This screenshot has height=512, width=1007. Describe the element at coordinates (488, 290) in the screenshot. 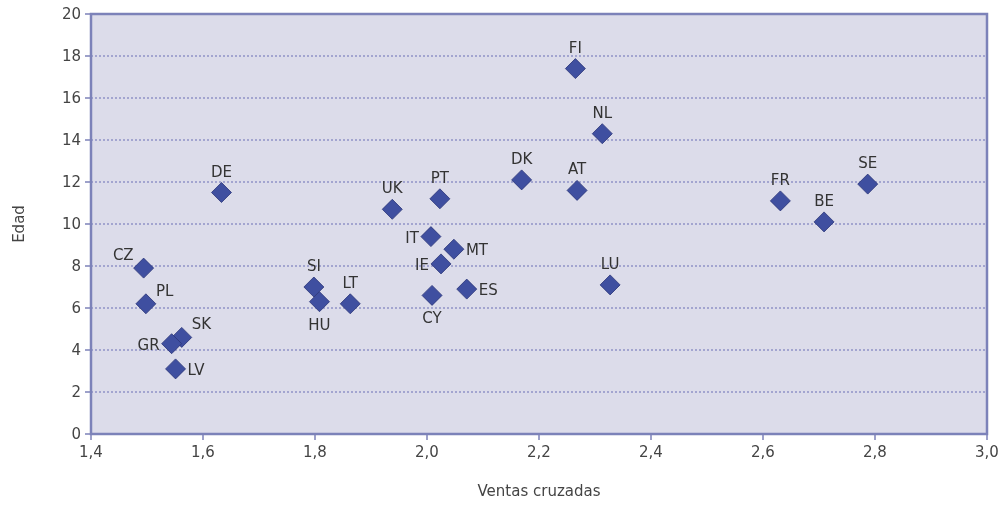

I see `series-label: ES` at that location.